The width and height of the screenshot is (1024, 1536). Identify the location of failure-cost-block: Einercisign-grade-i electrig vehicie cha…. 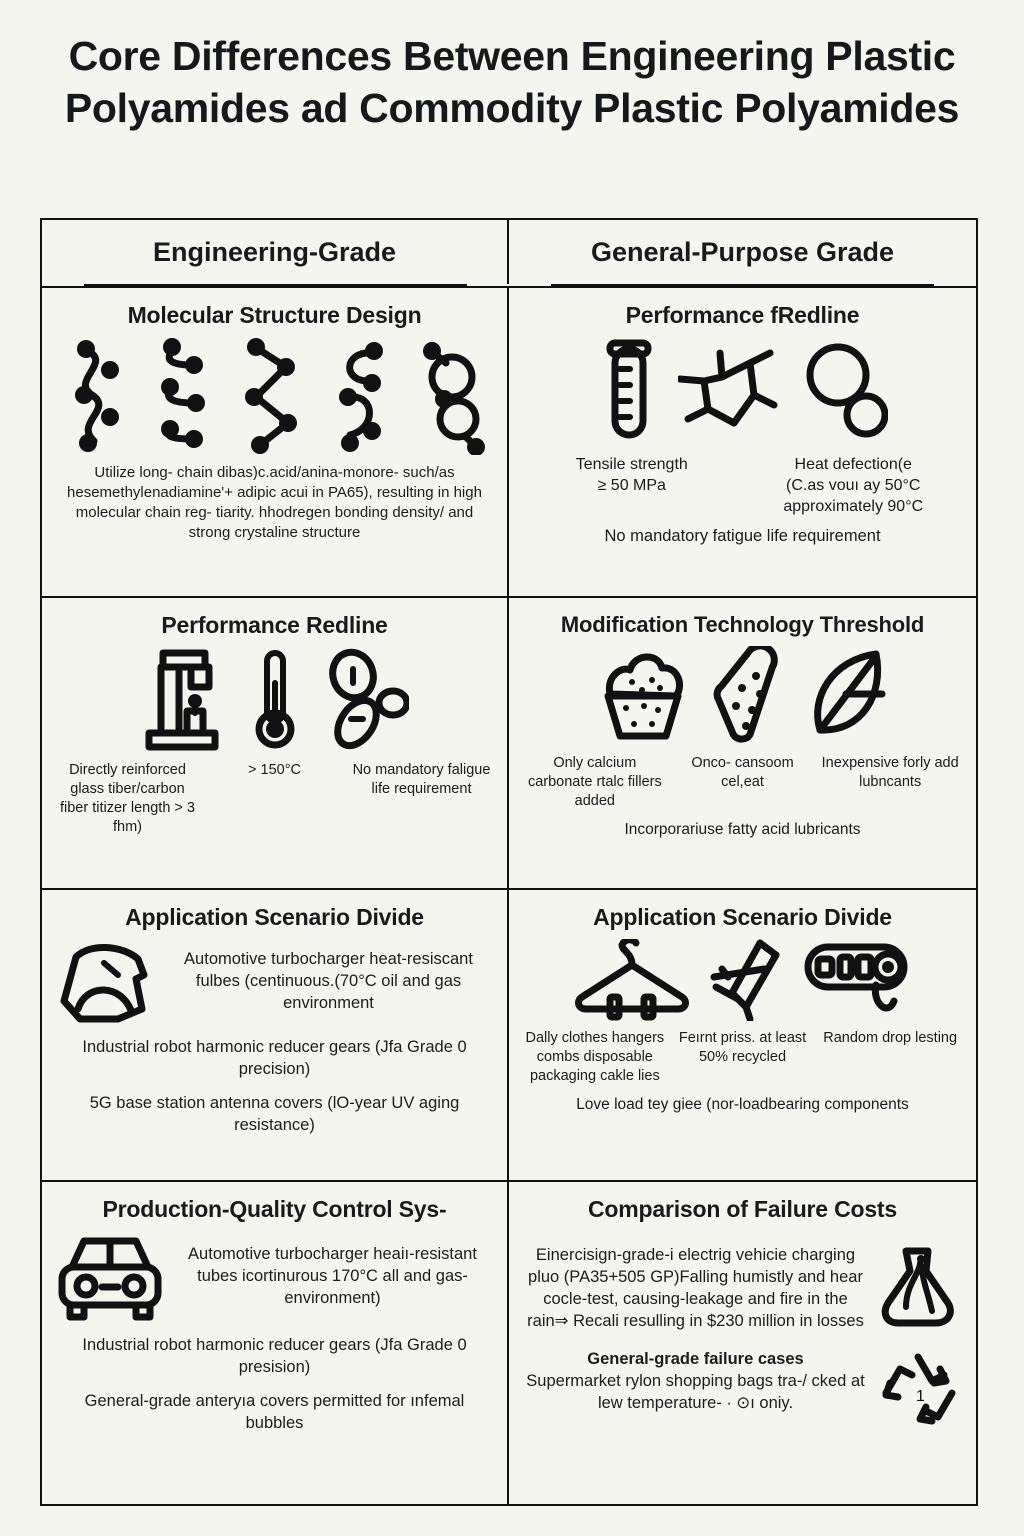
(742, 1289).